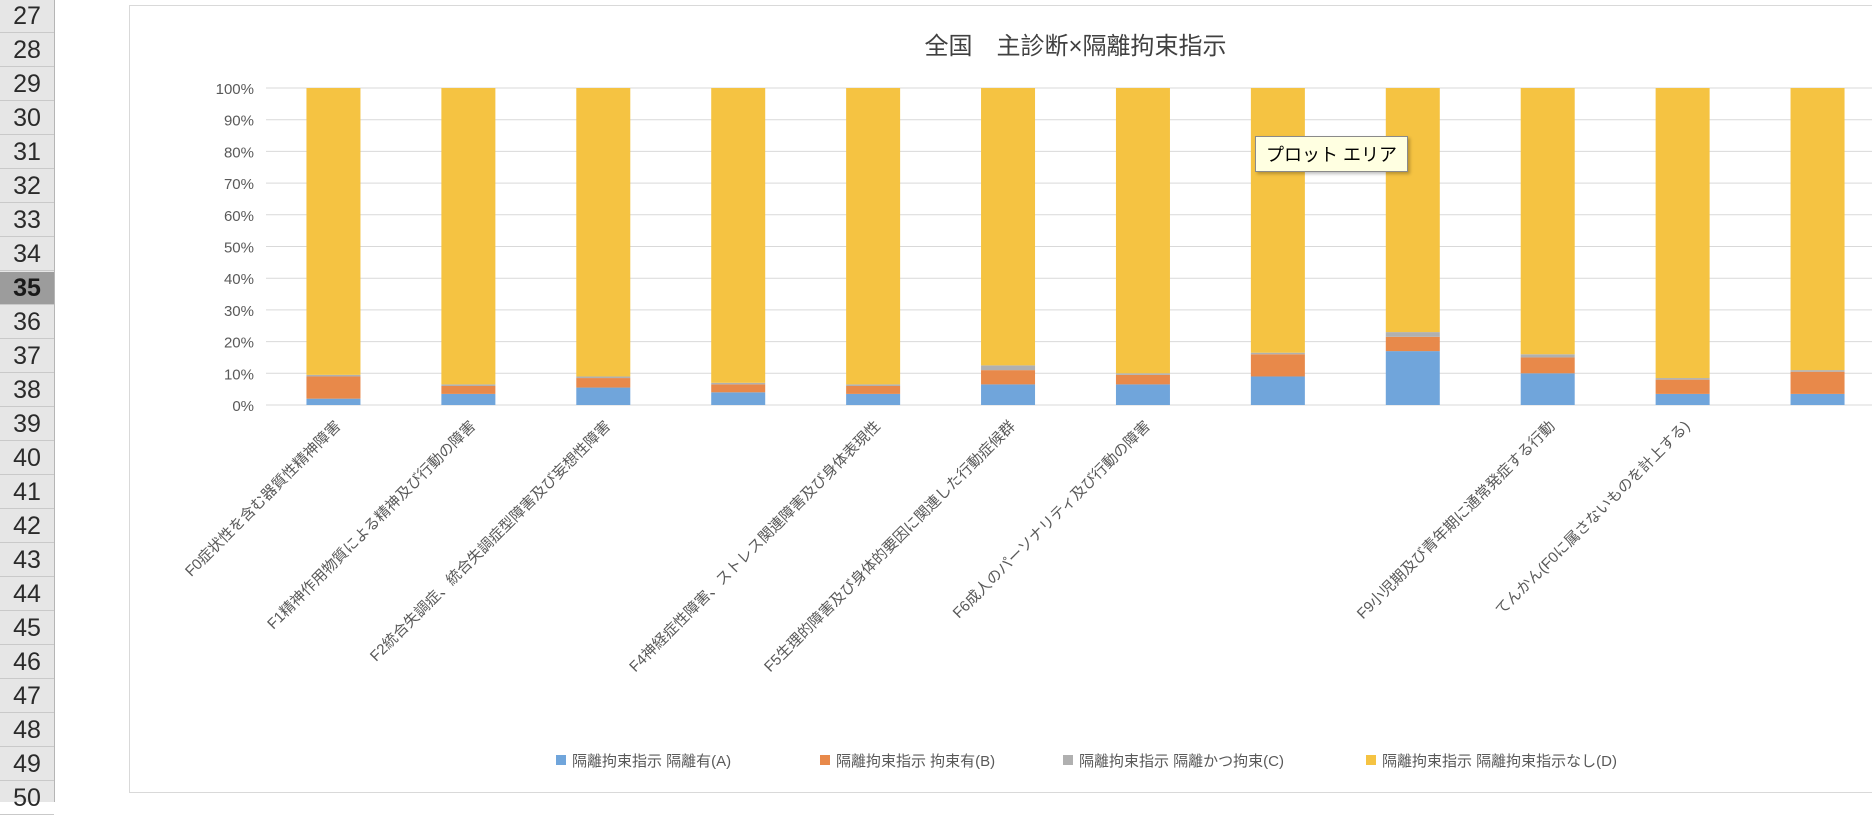 The image size is (1872, 815). Describe the element at coordinates (27, 220) in the screenshot. I see `row-header-33: 33` at that location.